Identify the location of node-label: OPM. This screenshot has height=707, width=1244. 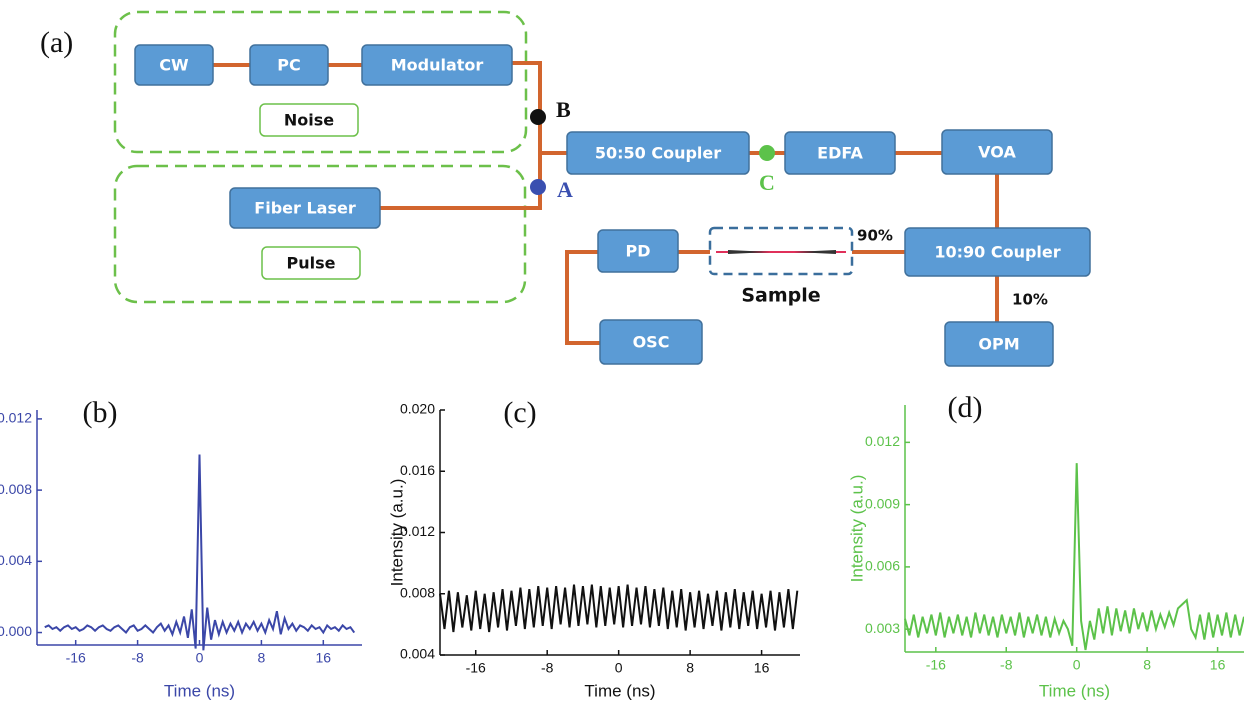
(998, 344).